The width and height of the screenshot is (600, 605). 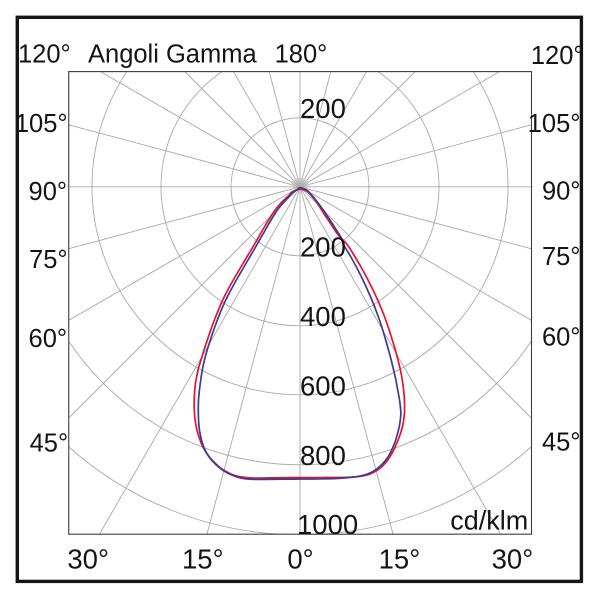 I want to click on svg-text: 180°, so click(x=301, y=55).